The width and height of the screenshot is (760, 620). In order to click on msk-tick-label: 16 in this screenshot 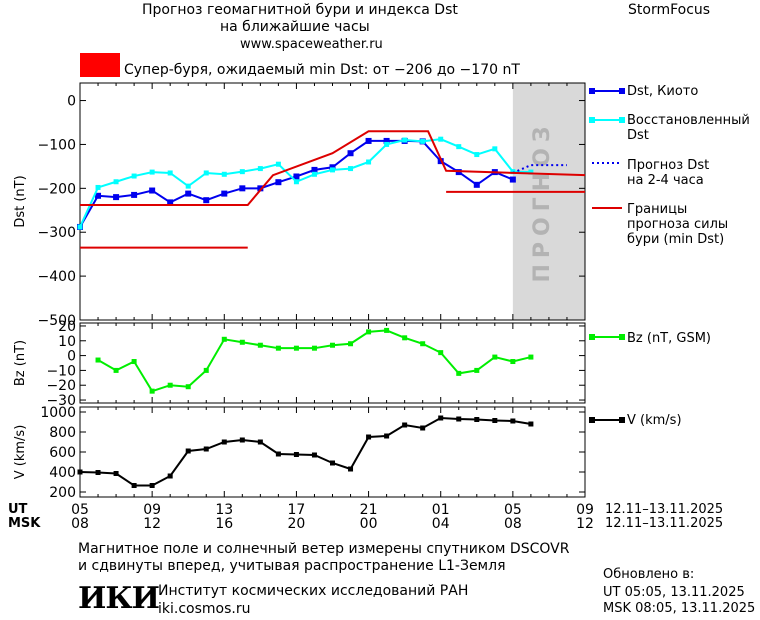, I will do `click(224, 524)`.